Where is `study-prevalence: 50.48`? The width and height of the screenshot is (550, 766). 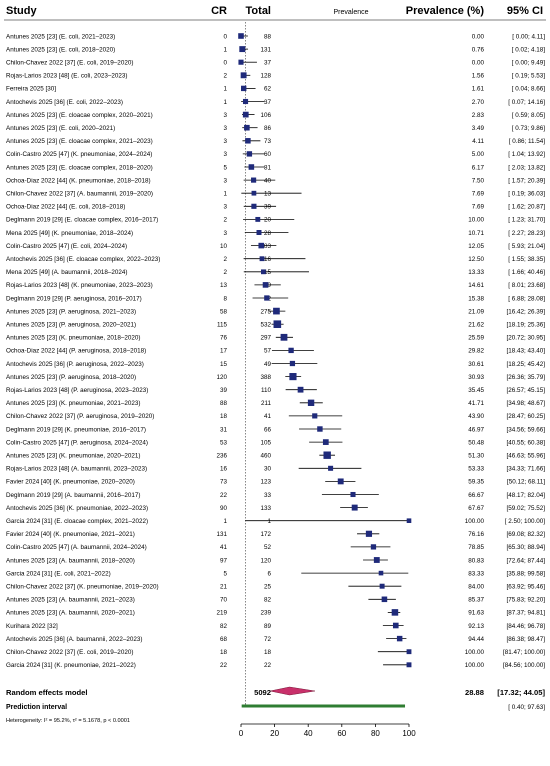 study-prevalence: 50.48 is located at coordinates (476, 442).